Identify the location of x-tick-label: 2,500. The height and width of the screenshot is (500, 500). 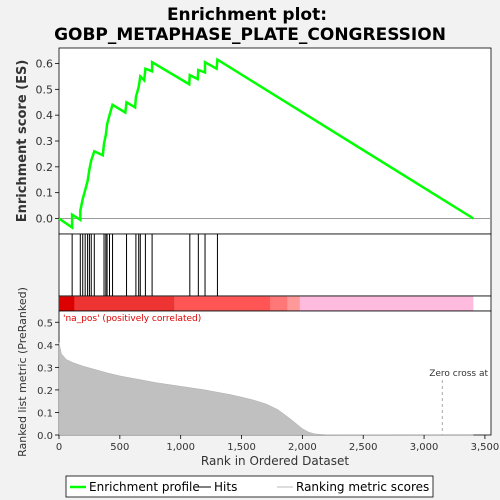
(363, 447).